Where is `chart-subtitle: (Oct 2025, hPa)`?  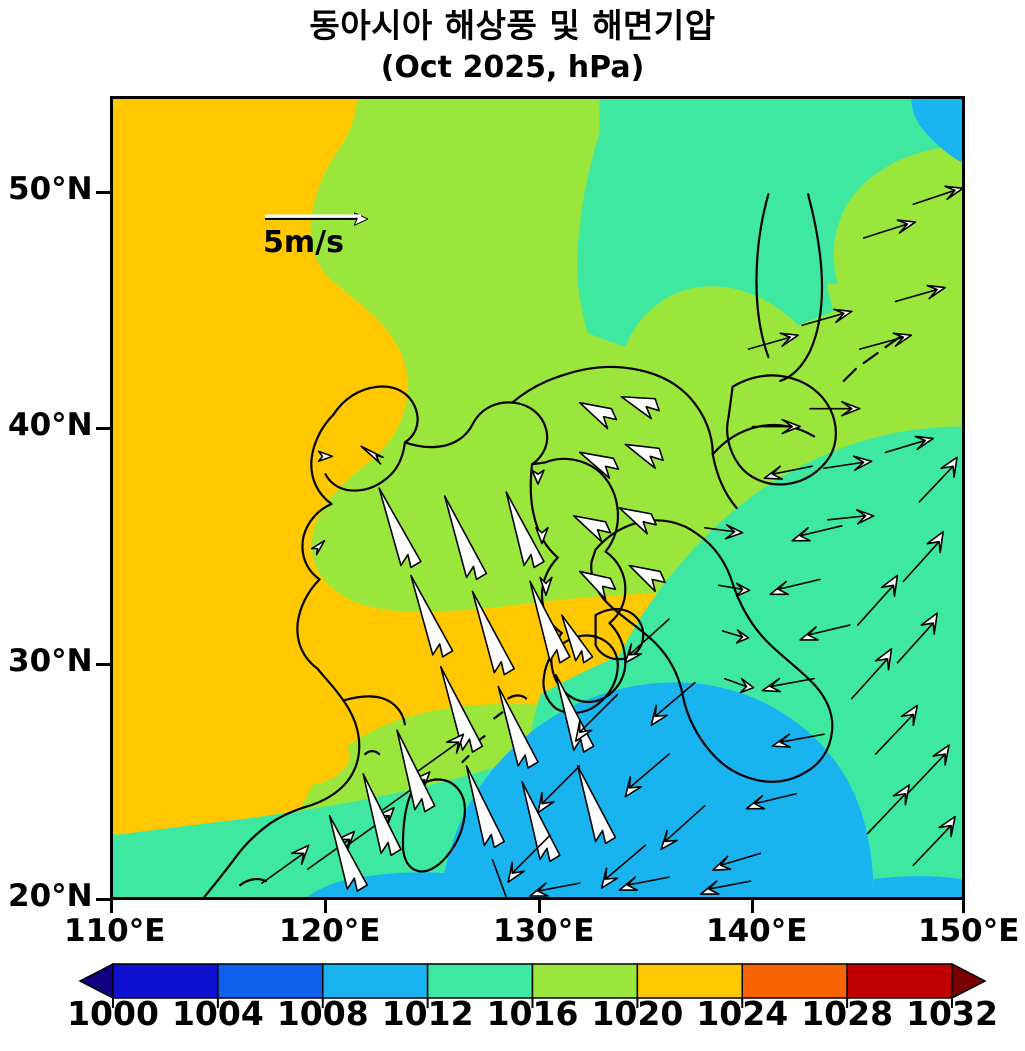 chart-subtitle: (Oct 2025, hPa) is located at coordinates (512, 67).